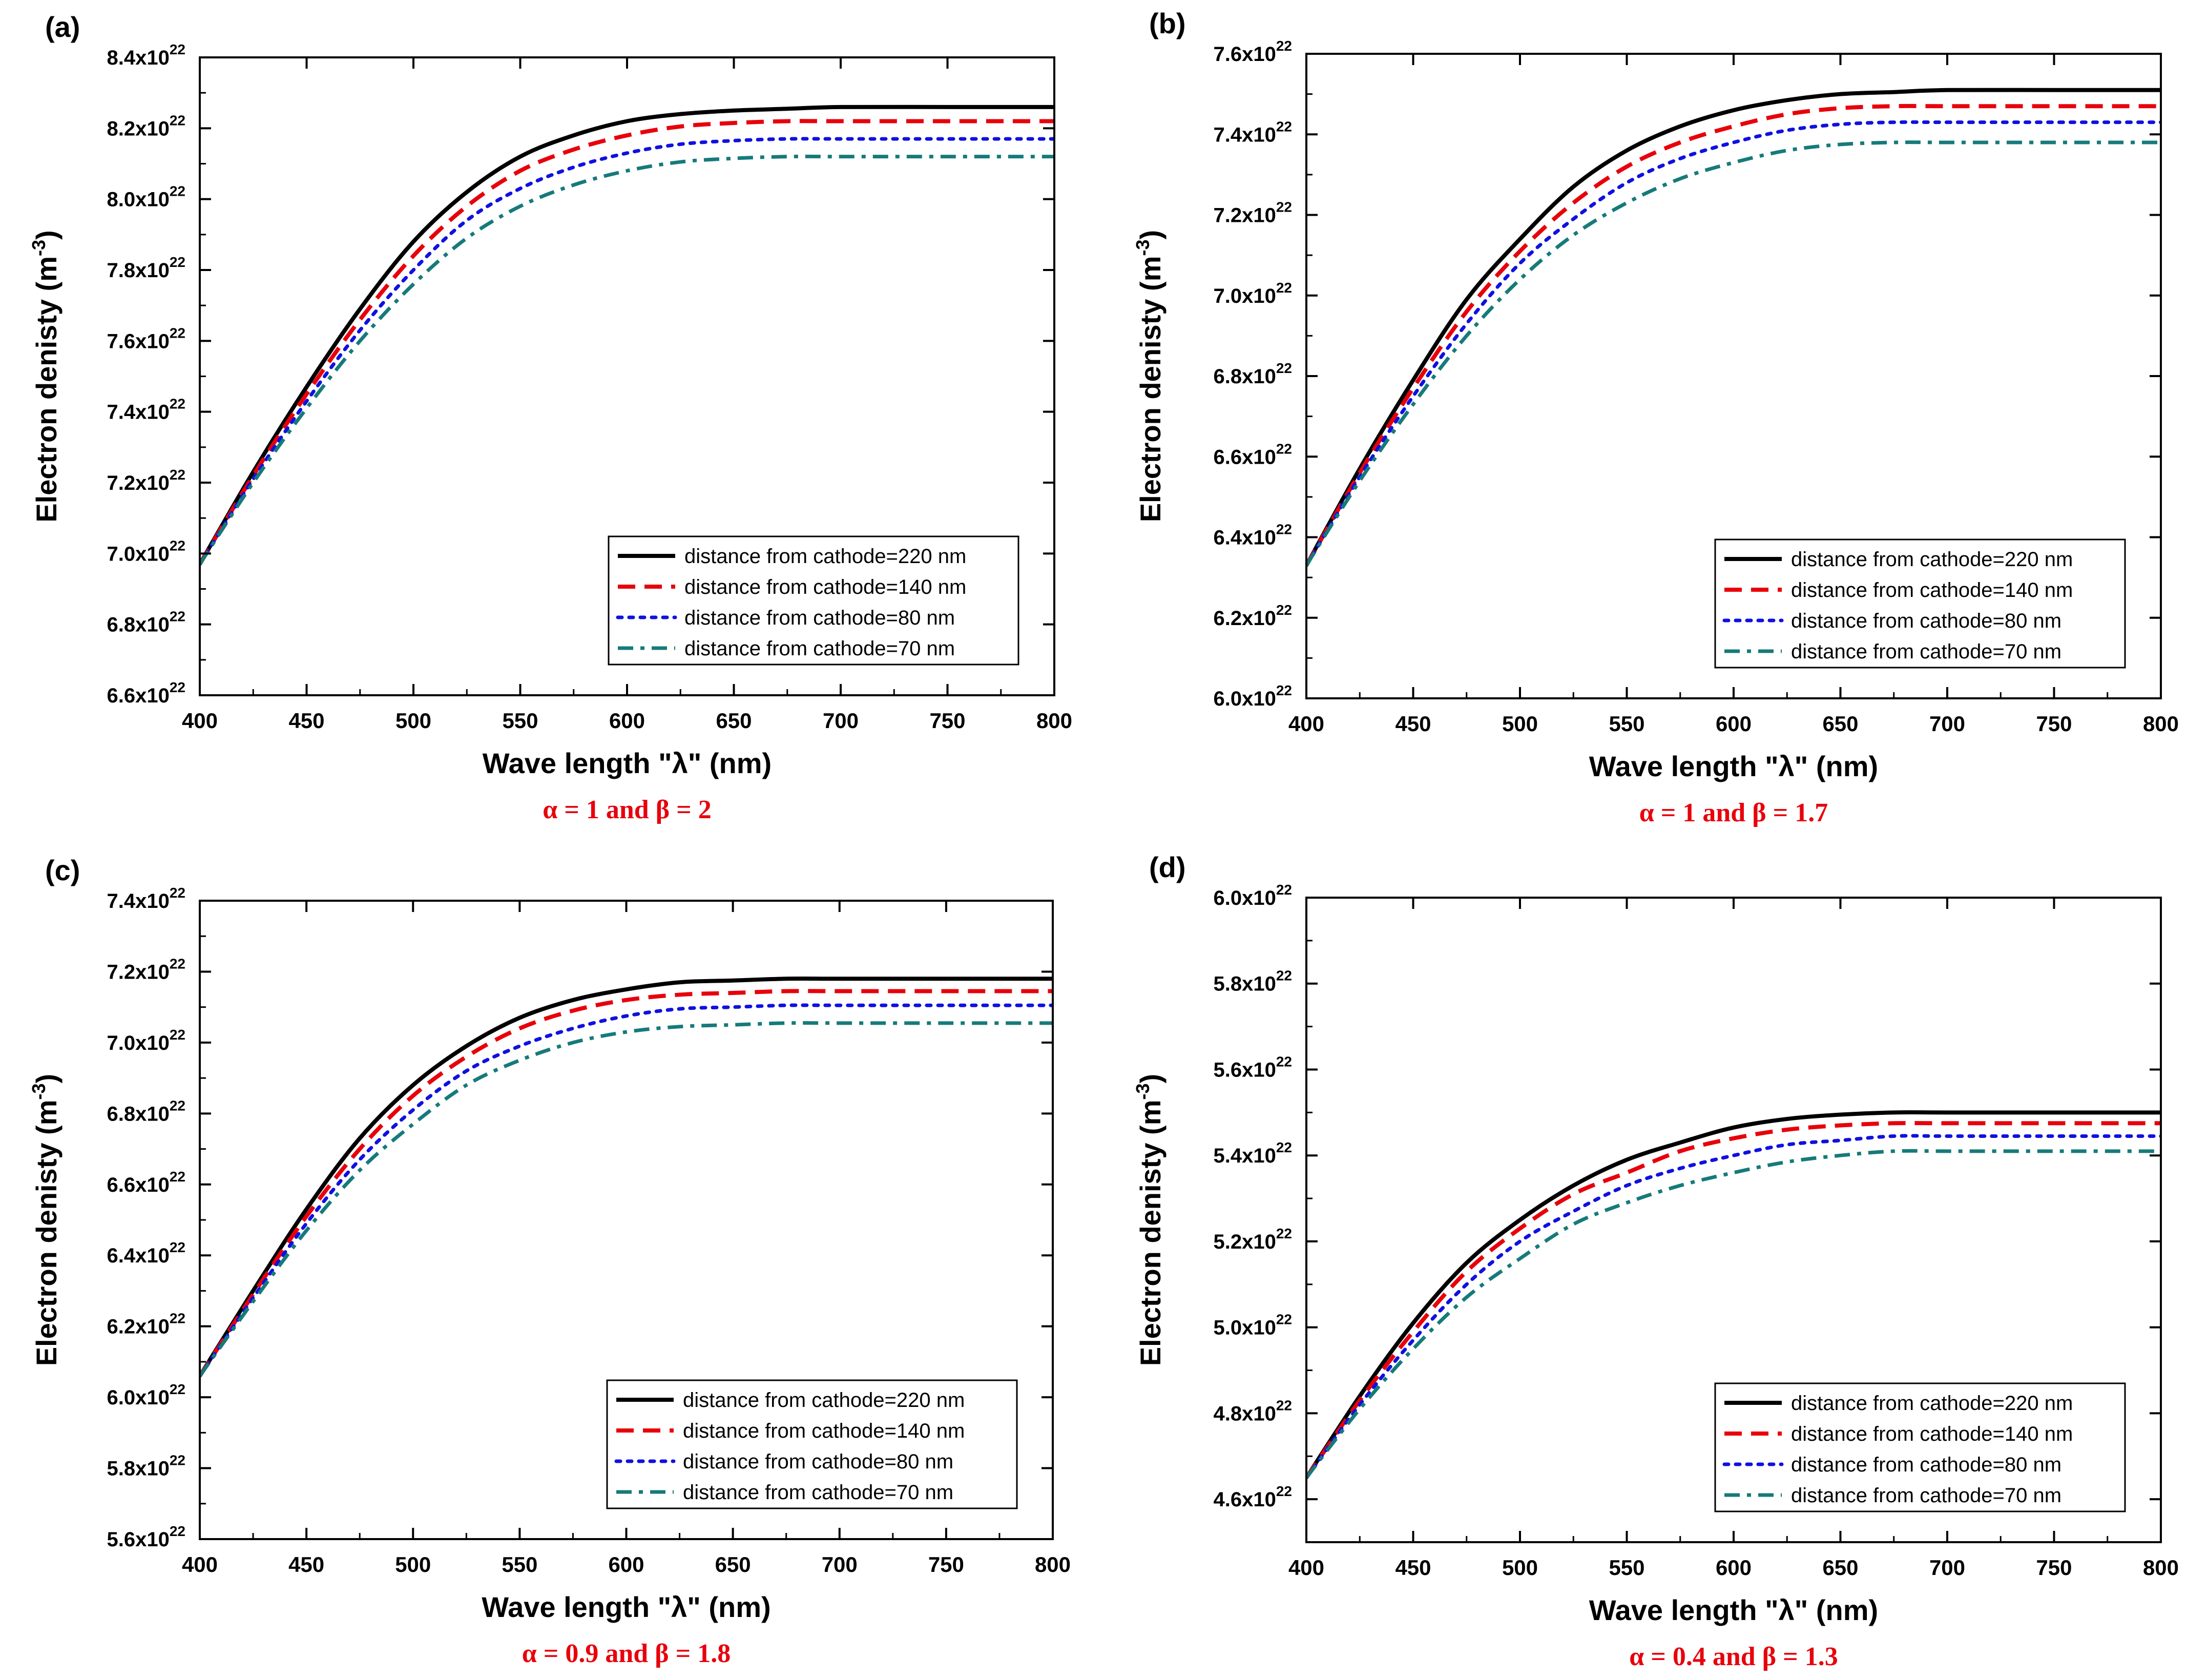 The height and width of the screenshot is (1680, 2208). Describe the element at coordinates (146, 1253) in the screenshot. I see `y-tick-label: 6.4x10²²` at that location.